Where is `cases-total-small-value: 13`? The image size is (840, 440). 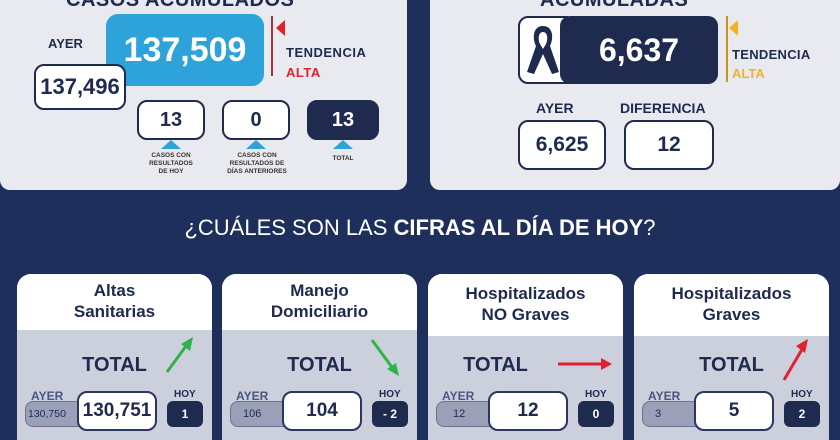
cases-total-small-value: 13 is located at coordinates (343, 119).